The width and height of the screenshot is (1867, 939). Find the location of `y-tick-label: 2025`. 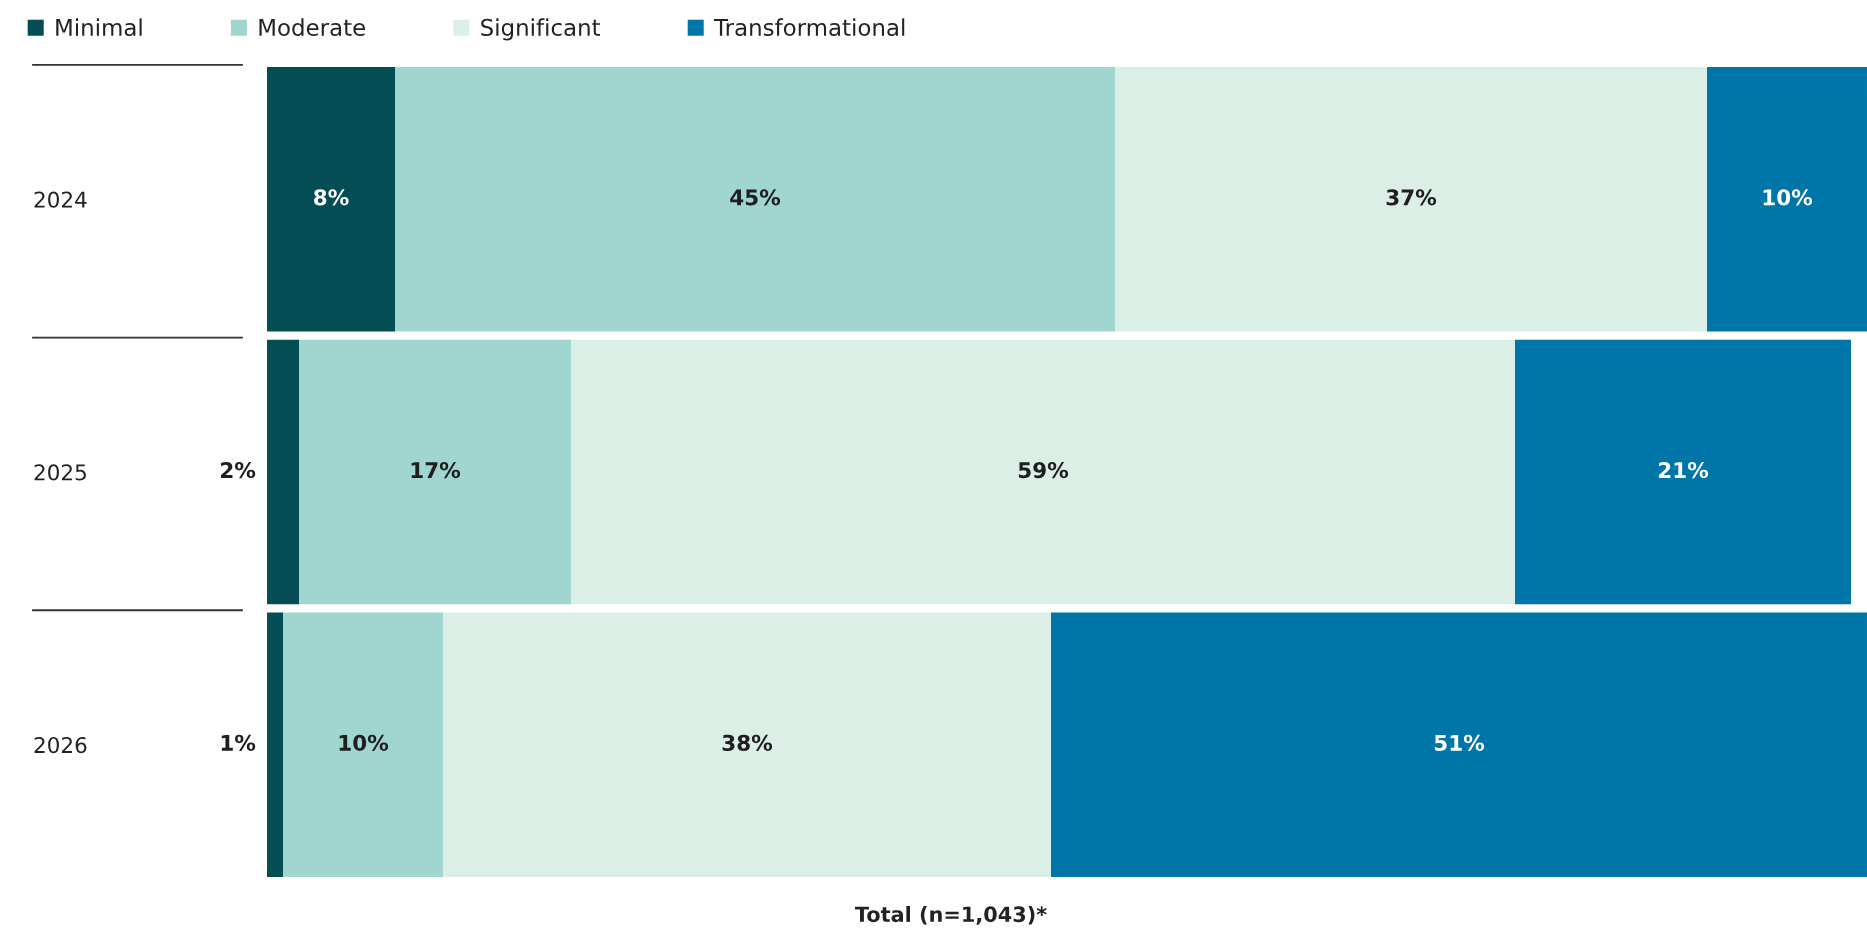

y-tick-label: 2025 is located at coordinates (60, 472).